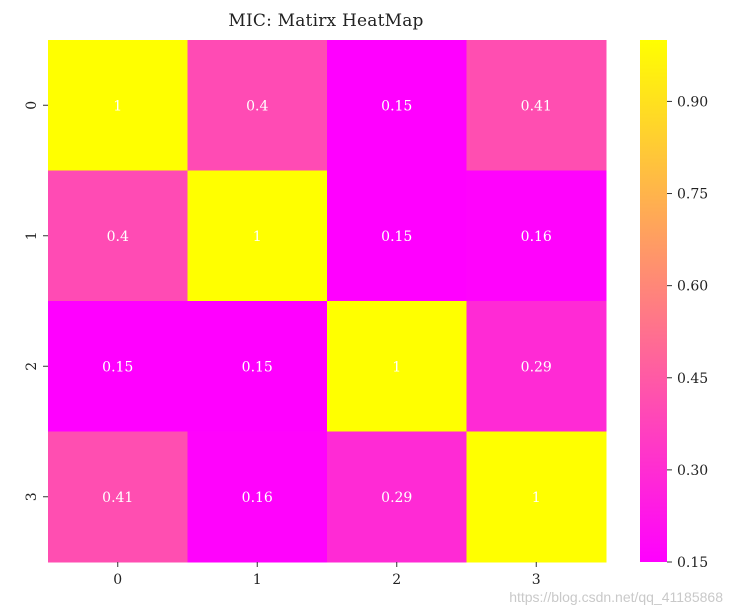 The image size is (731, 611). I want to click on y-tick-label-2: 2, so click(32, 366).